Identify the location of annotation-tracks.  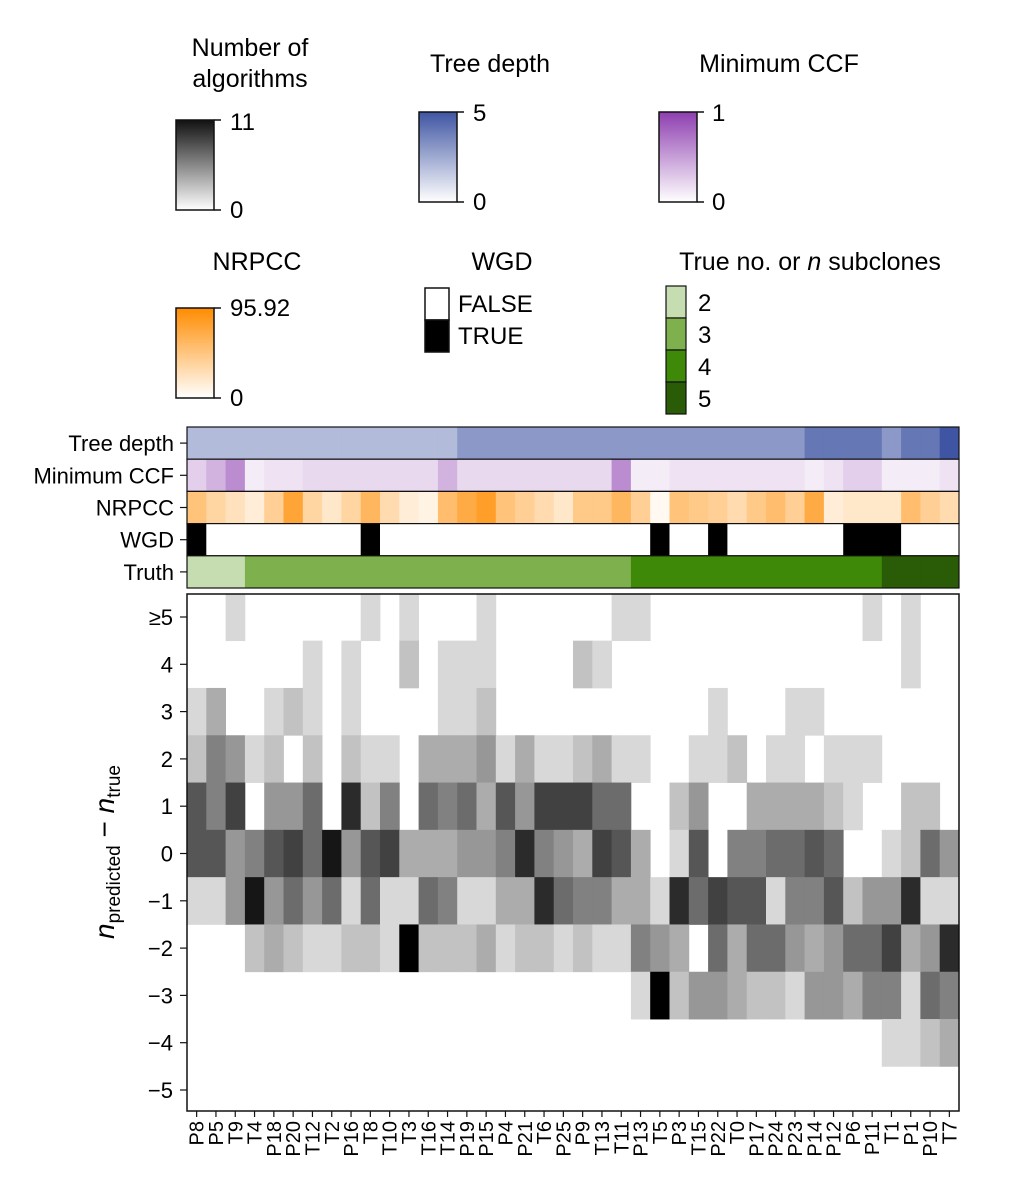
(573, 507).